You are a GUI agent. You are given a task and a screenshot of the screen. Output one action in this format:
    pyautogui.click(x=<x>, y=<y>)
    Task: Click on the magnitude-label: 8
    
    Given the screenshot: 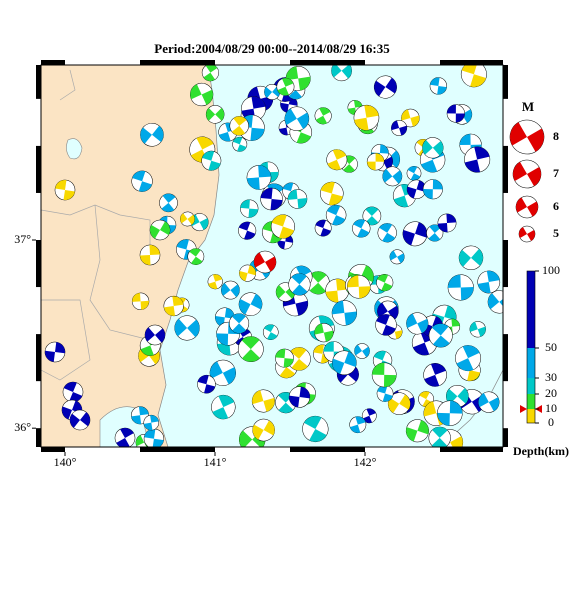 What is the action you would take?
    pyautogui.click(x=556, y=136)
    